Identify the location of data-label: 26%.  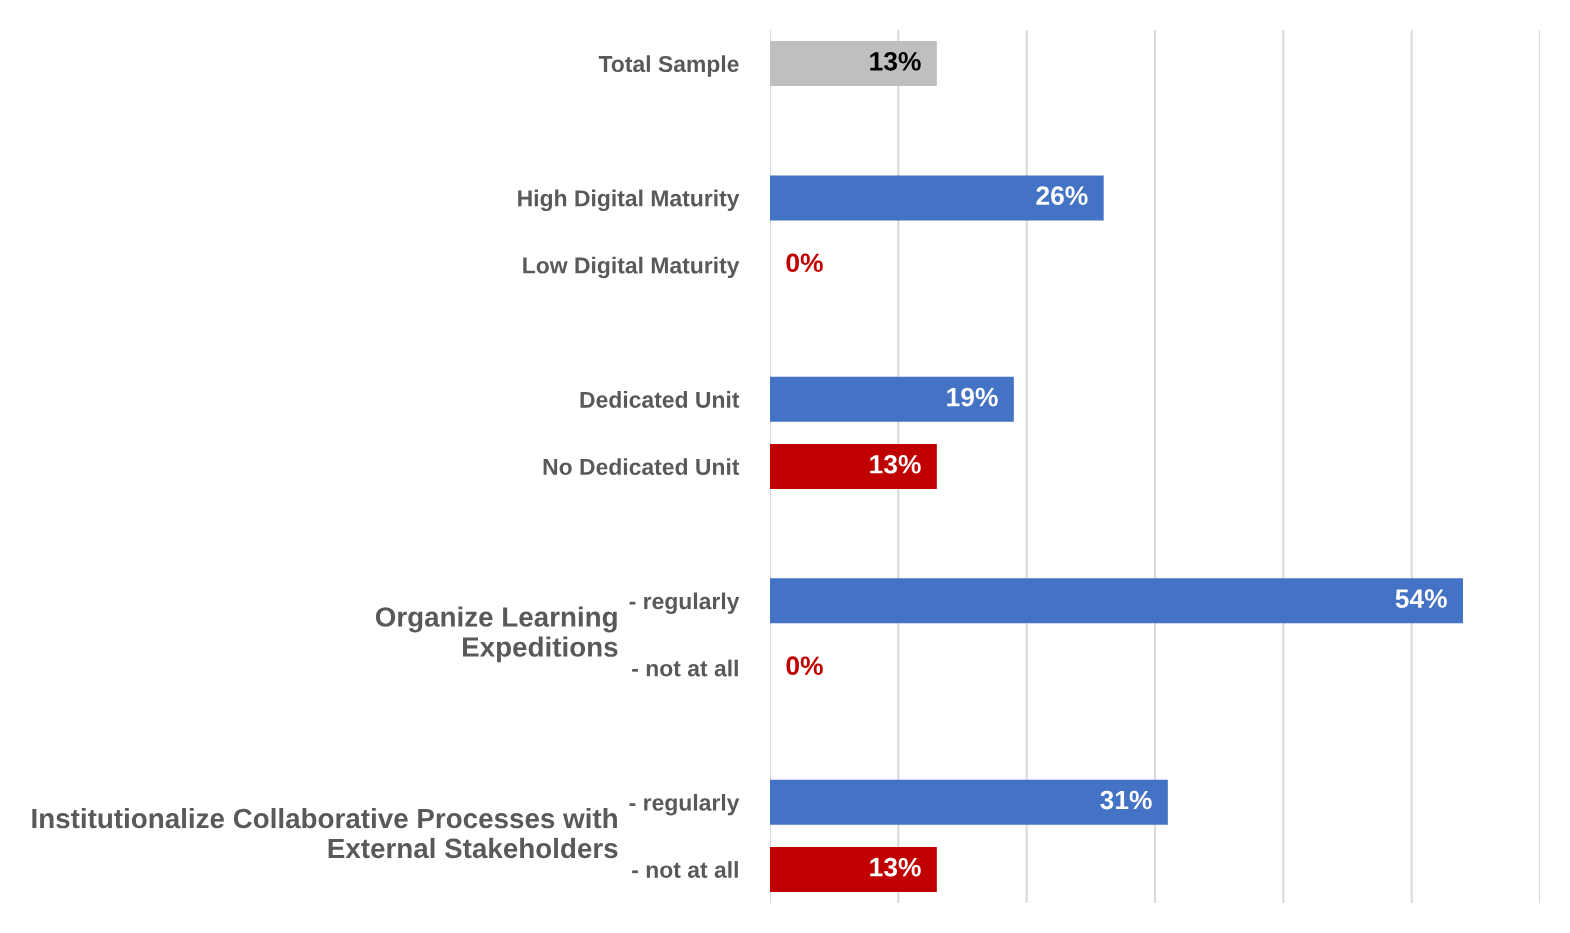
(1062, 195).